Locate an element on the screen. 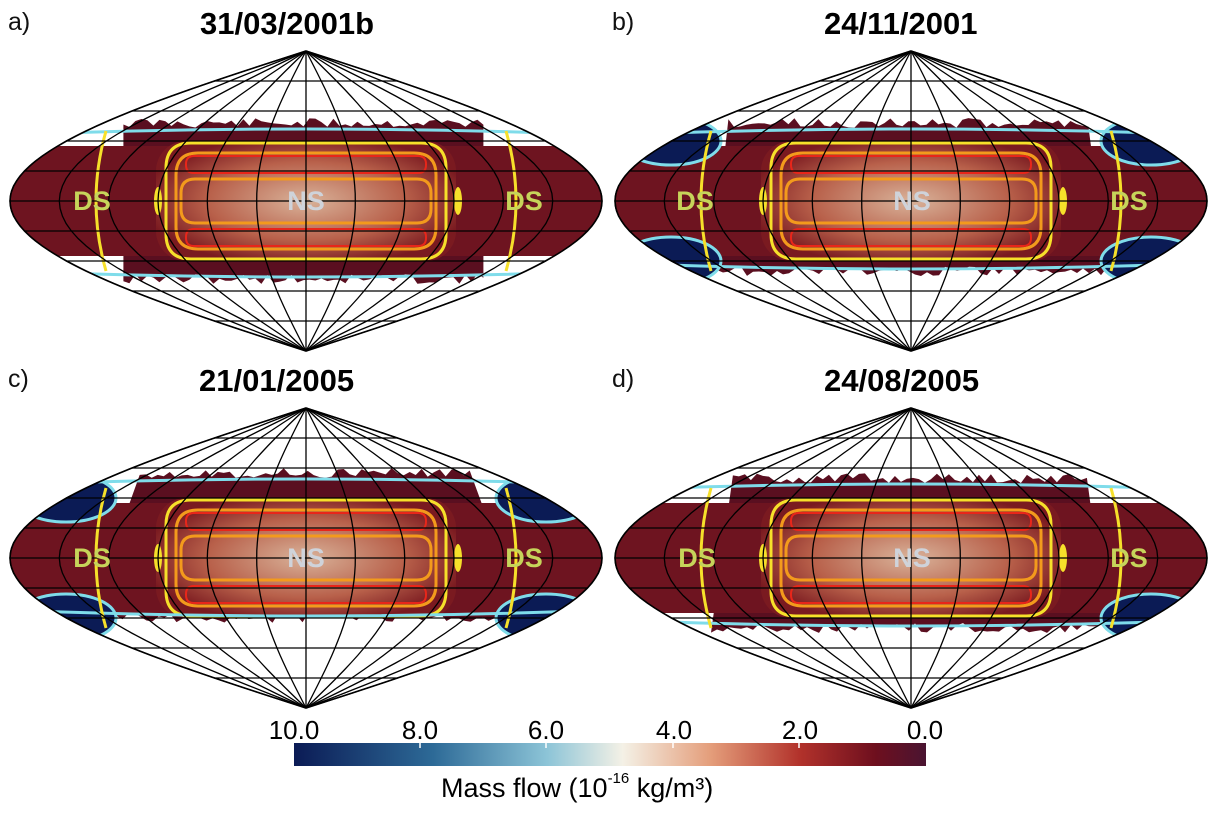 This screenshot has height=815, width=1217. colorbar-tick-label: 2.0 is located at coordinates (800, 730).